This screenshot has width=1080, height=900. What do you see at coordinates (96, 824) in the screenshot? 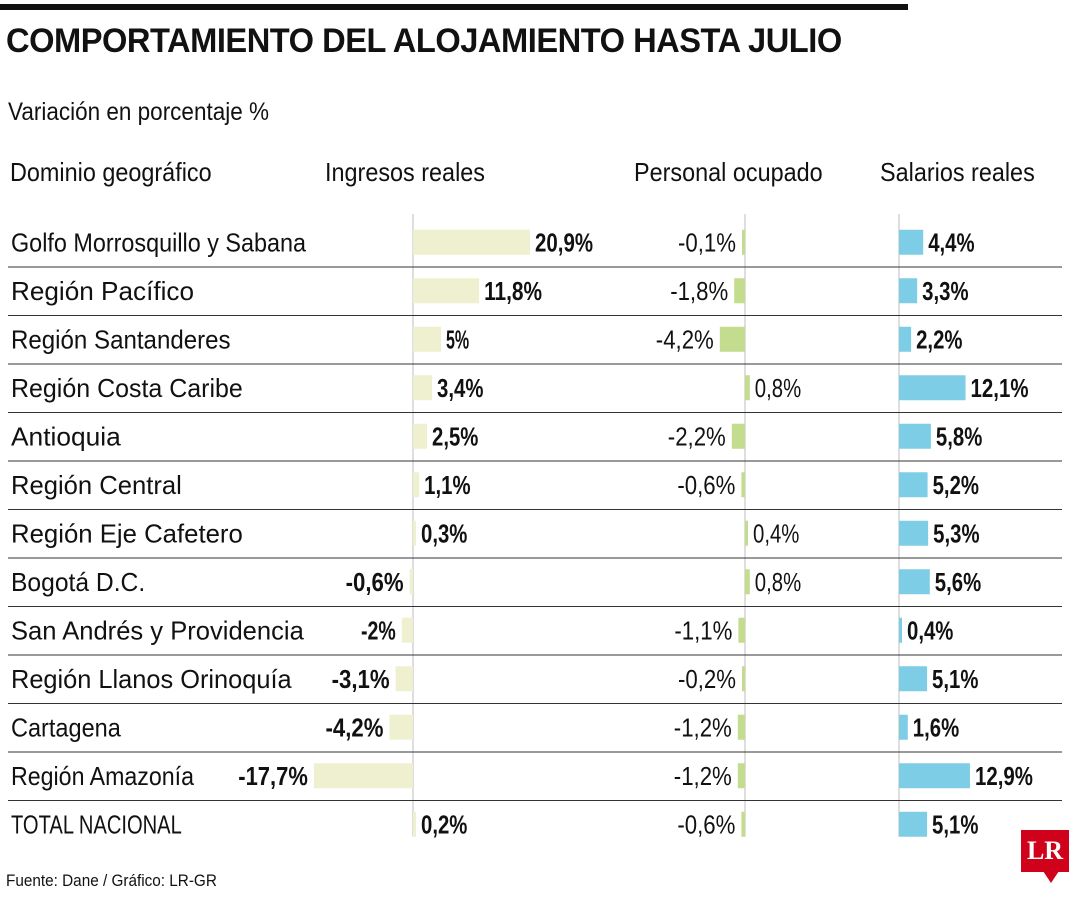
I see `region-label: TOTAL NACIONAL` at bounding box center [96, 824].